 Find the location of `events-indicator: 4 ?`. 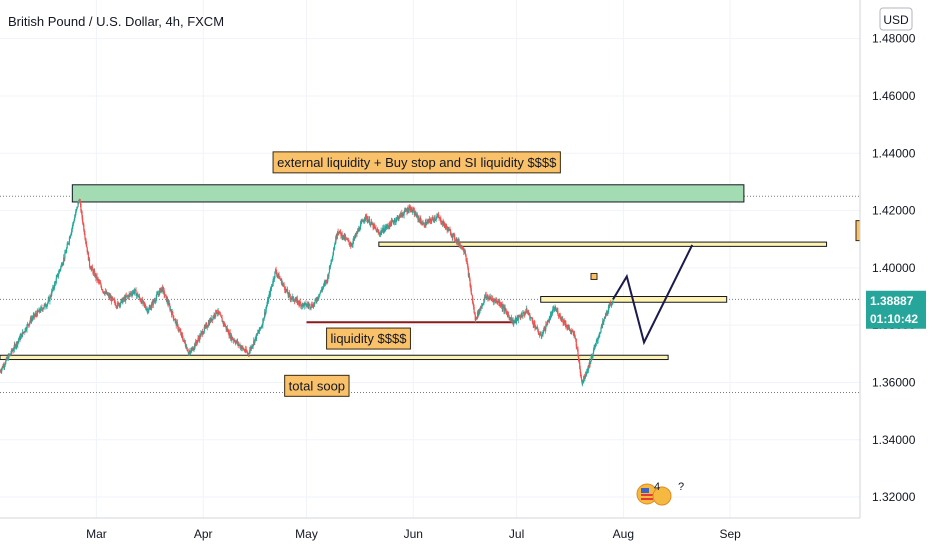

events-indicator: 4 ? is located at coordinates (660, 493).